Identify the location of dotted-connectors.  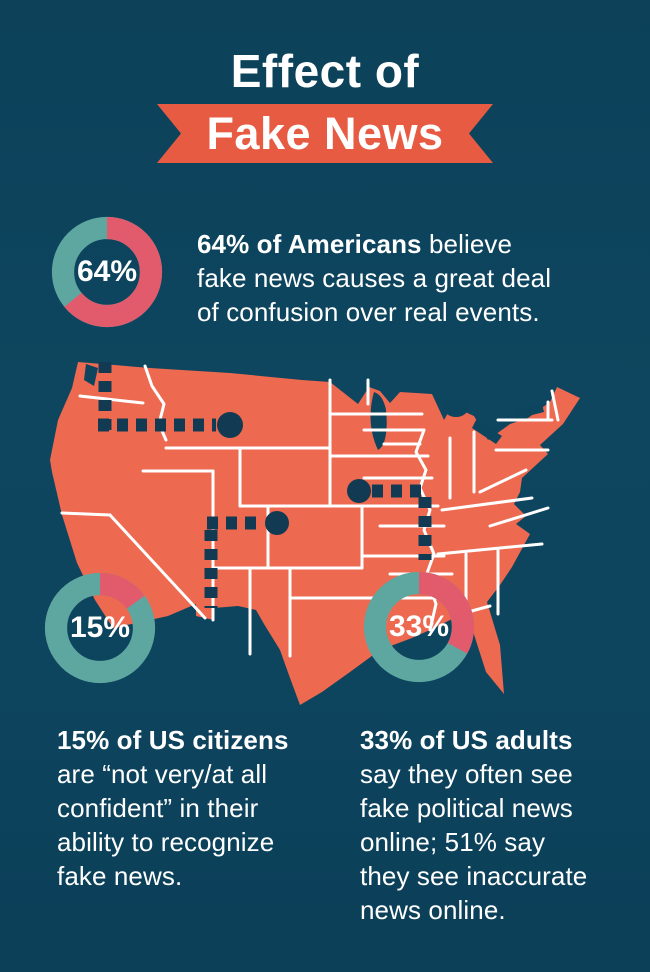
(265, 485).